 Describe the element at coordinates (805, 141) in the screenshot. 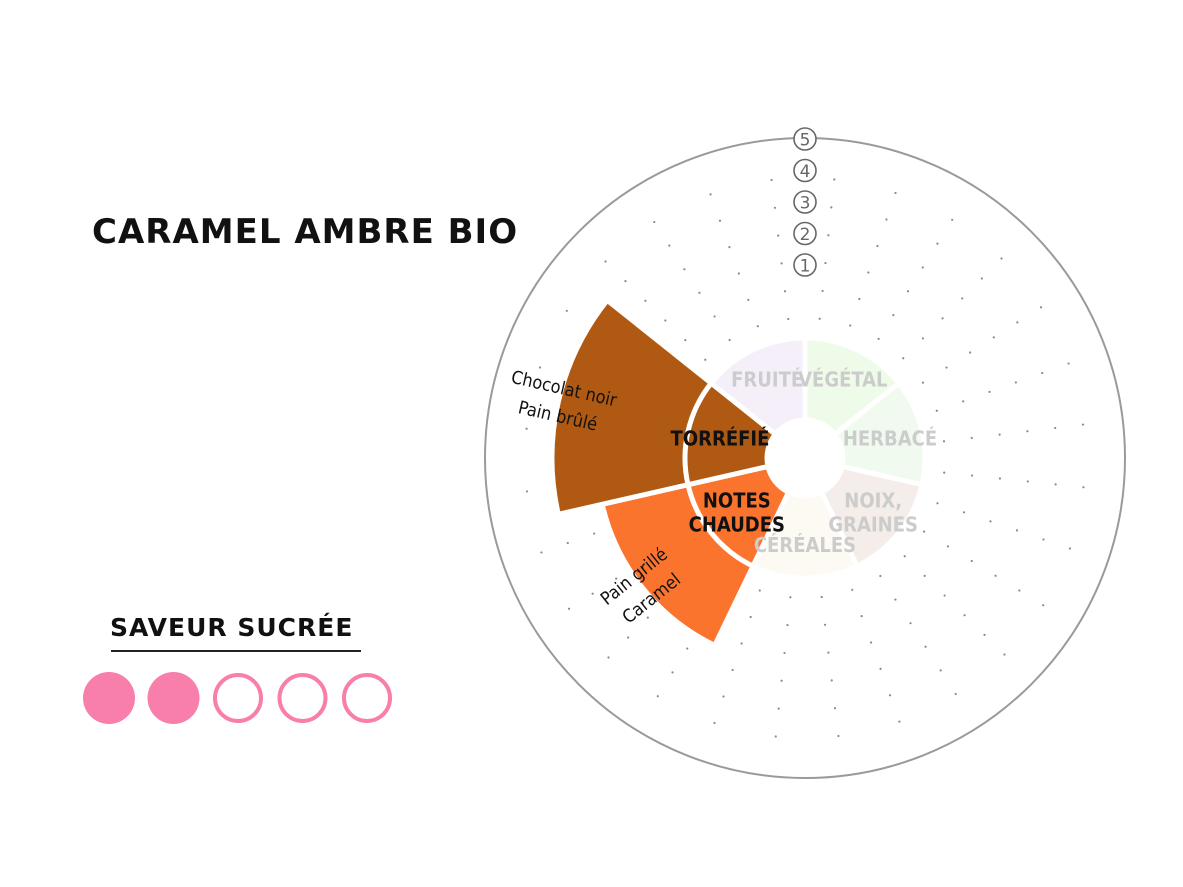

I see `scale-label: 5` at that location.